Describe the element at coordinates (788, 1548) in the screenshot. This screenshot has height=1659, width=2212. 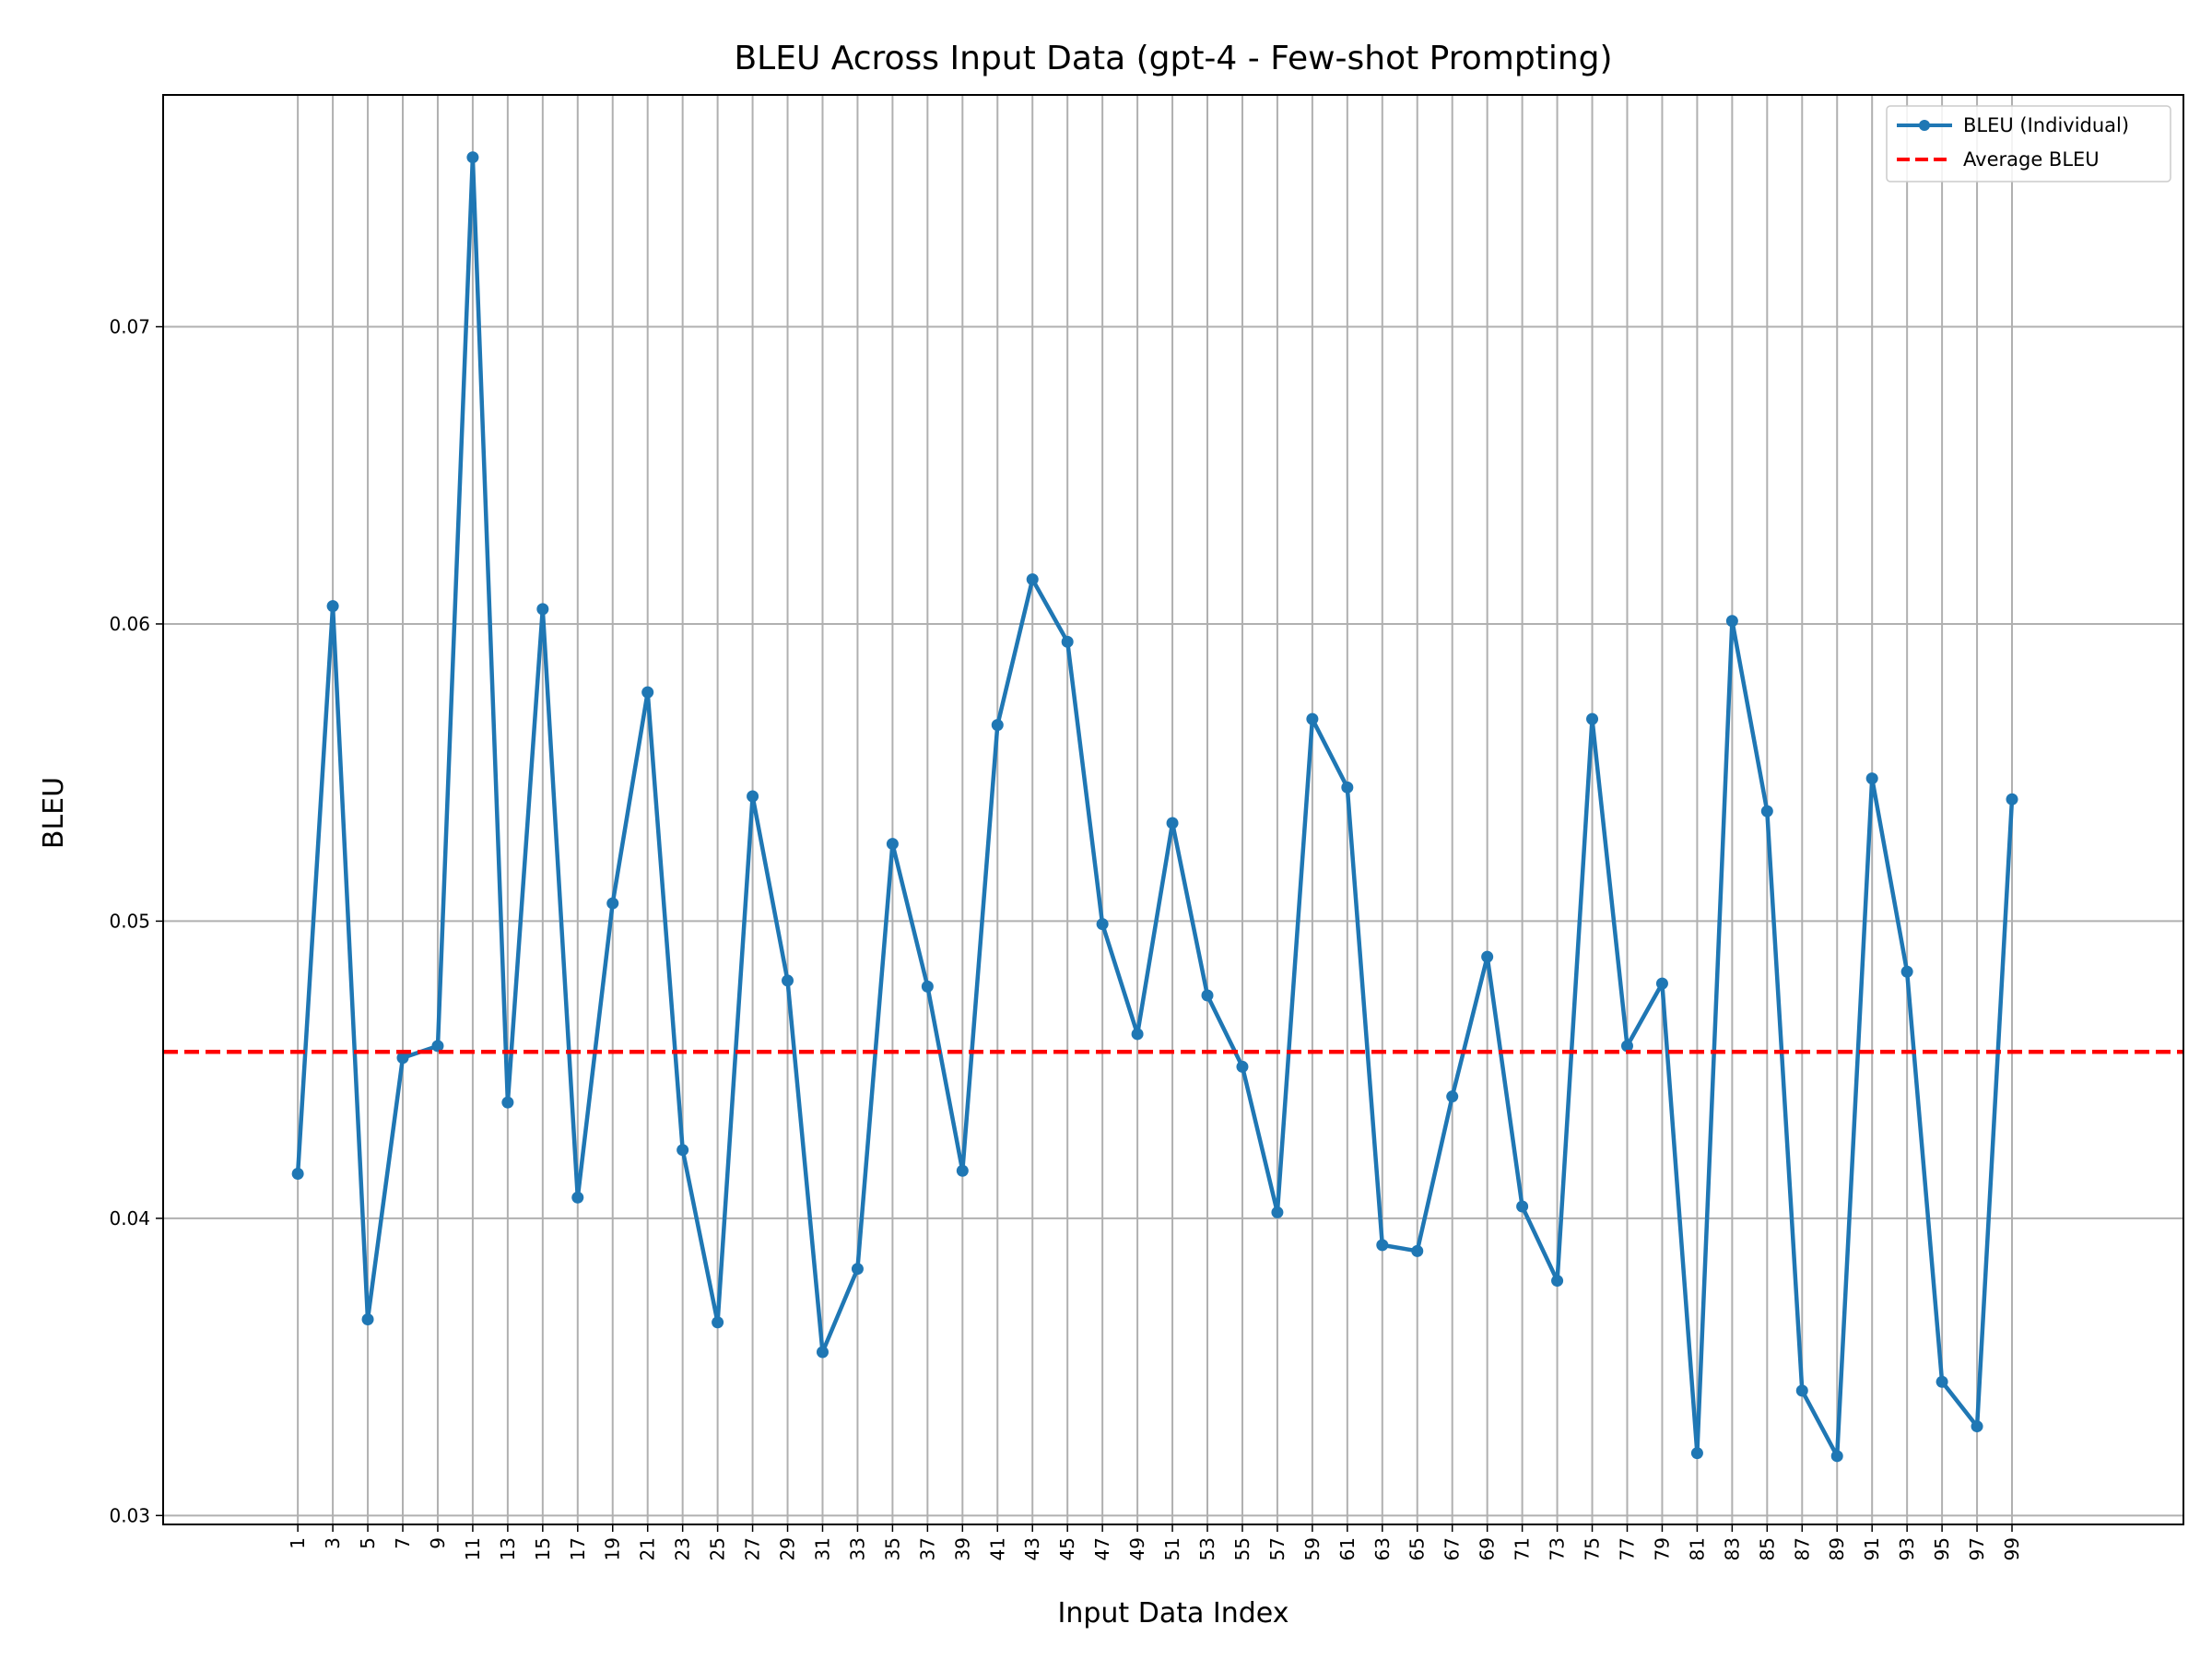
I see `x-tick-label: 29` at that location.